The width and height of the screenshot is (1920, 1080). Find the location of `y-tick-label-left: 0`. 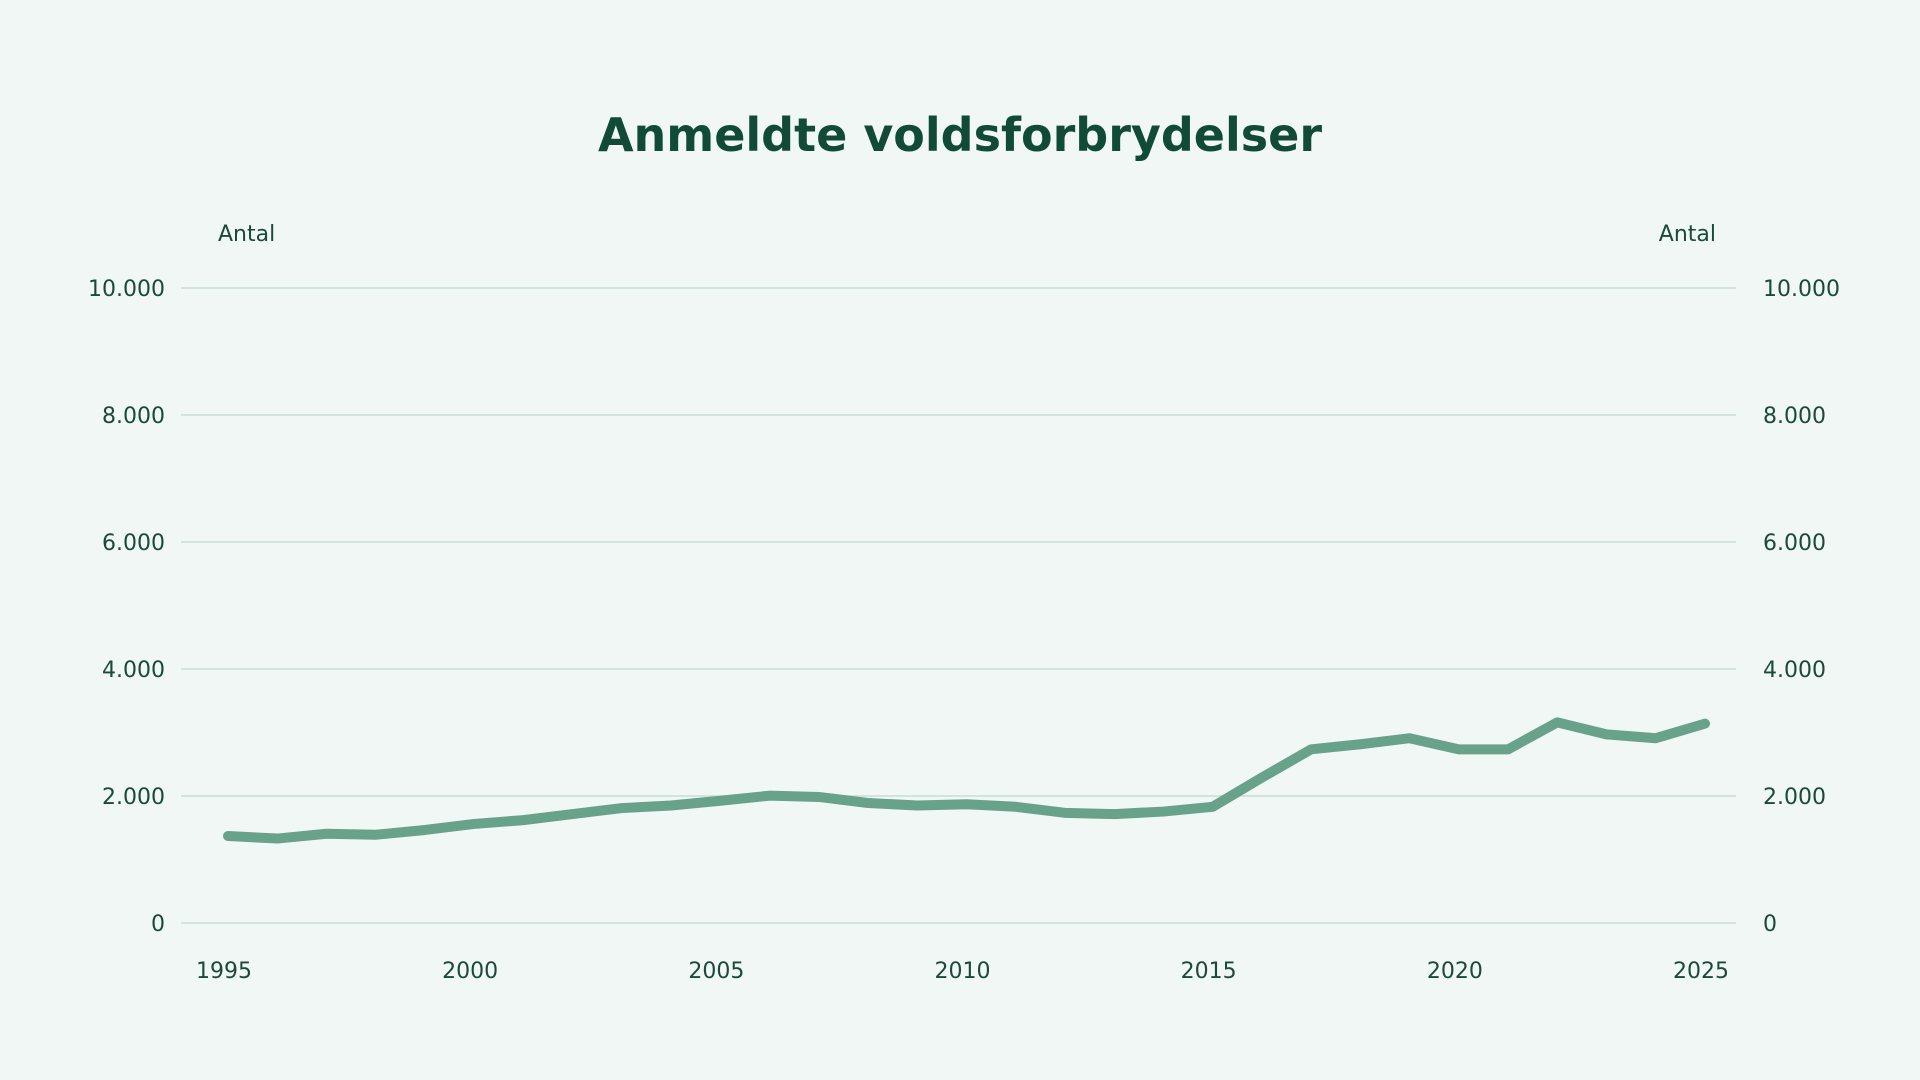

y-tick-label-left: 0 is located at coordinates (158, 924).